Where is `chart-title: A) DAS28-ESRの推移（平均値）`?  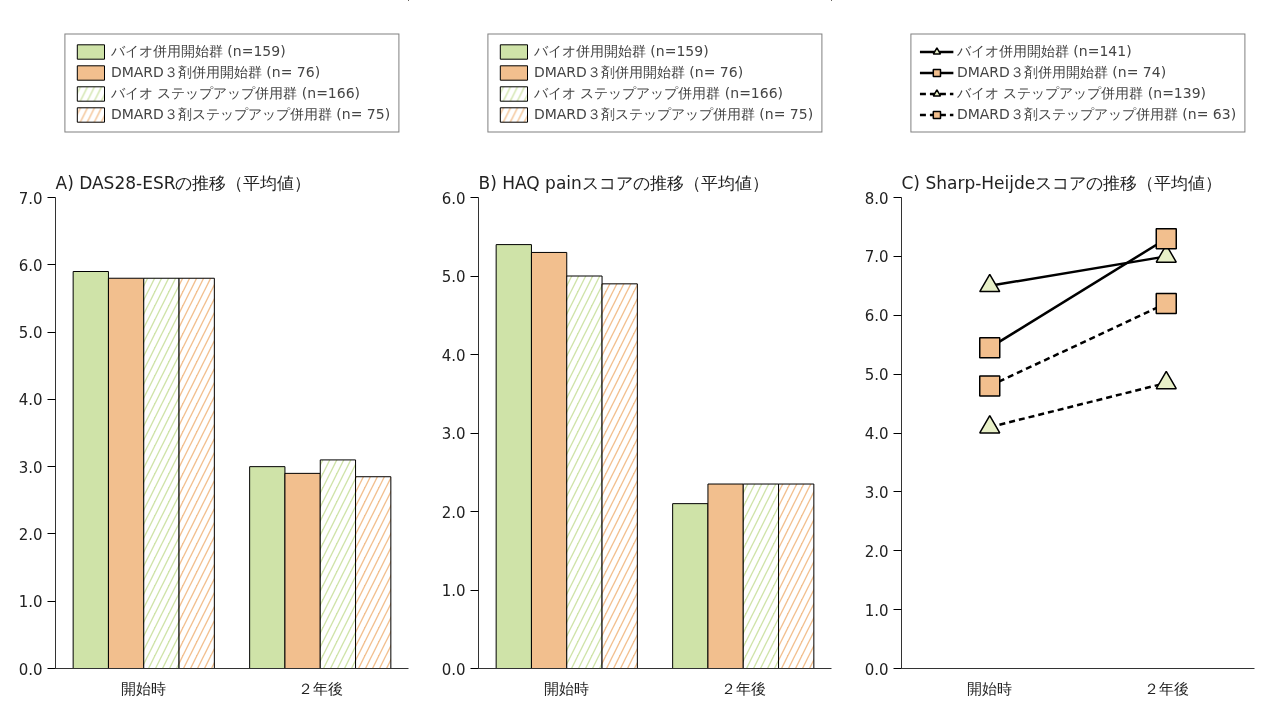 chart-title: A) DAS28-ESRの推移（平均値） is located at coordinates (183, 182).